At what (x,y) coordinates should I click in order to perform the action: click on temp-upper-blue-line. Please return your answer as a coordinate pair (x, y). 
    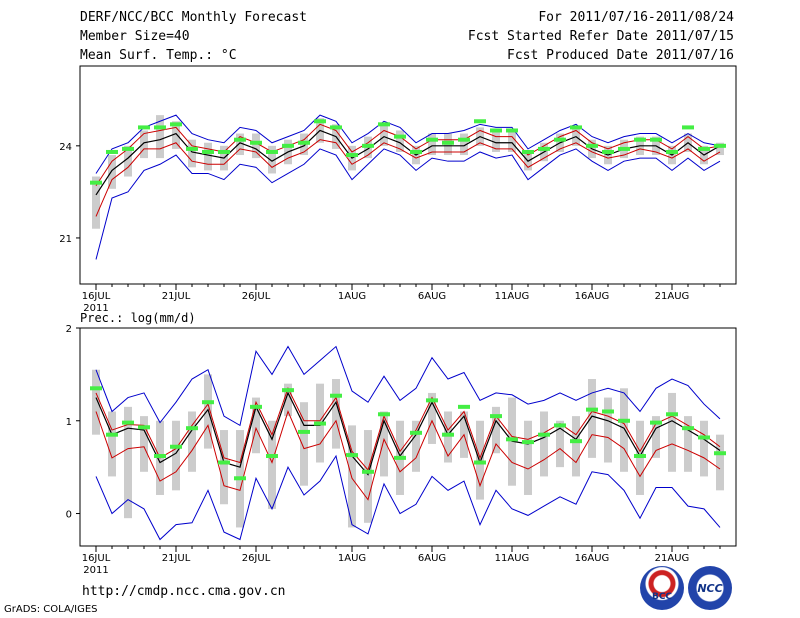
    Looking at the image, I should click on (408, 144).